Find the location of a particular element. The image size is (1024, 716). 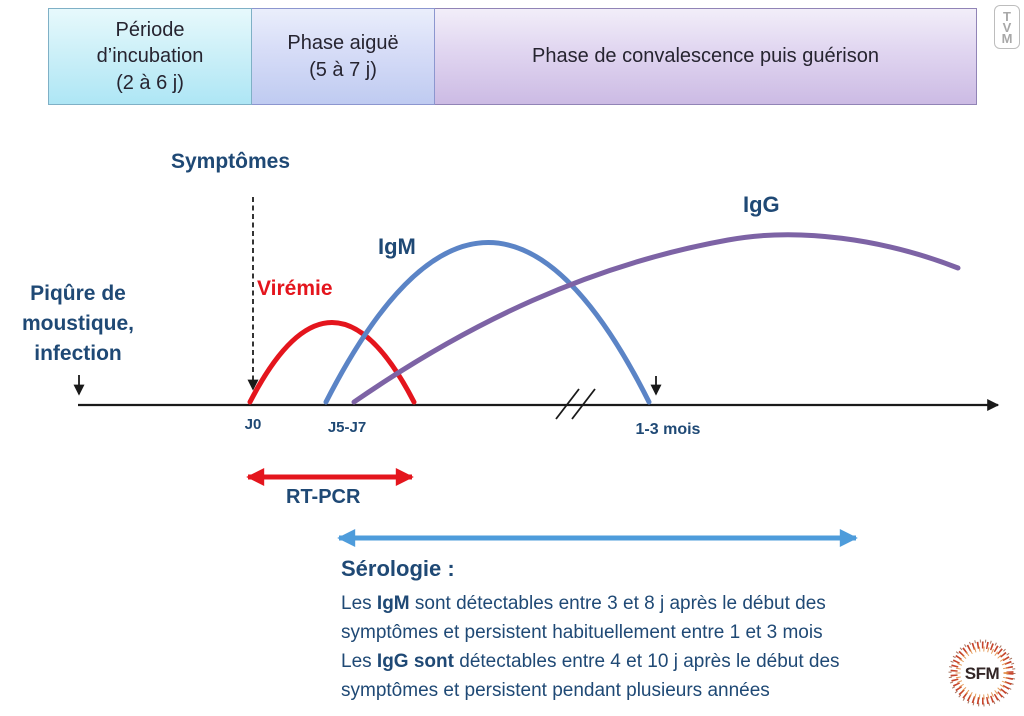

viremie-curve is located at coordinates (332, 362).